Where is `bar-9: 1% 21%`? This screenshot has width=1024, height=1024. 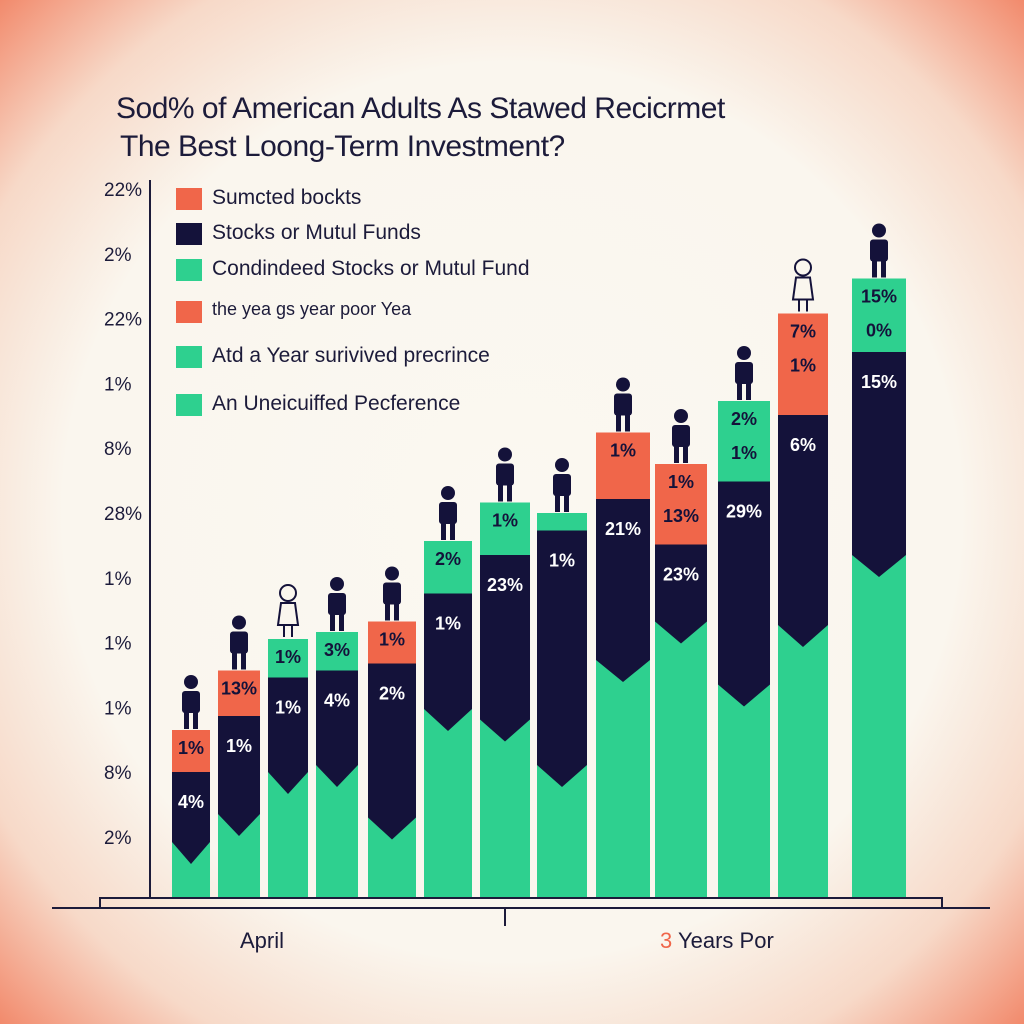
bar-9: 1% 21% is located at coordinates (623, 637).